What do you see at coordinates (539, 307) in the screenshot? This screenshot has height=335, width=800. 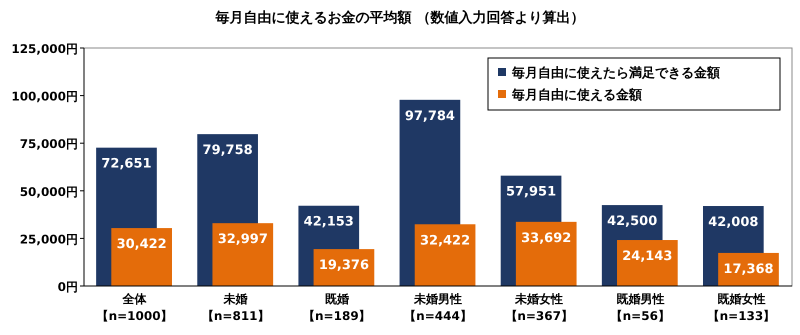 I see `x-tick-label: 未婚女性【n=367】` at bounding box center [539, 307].